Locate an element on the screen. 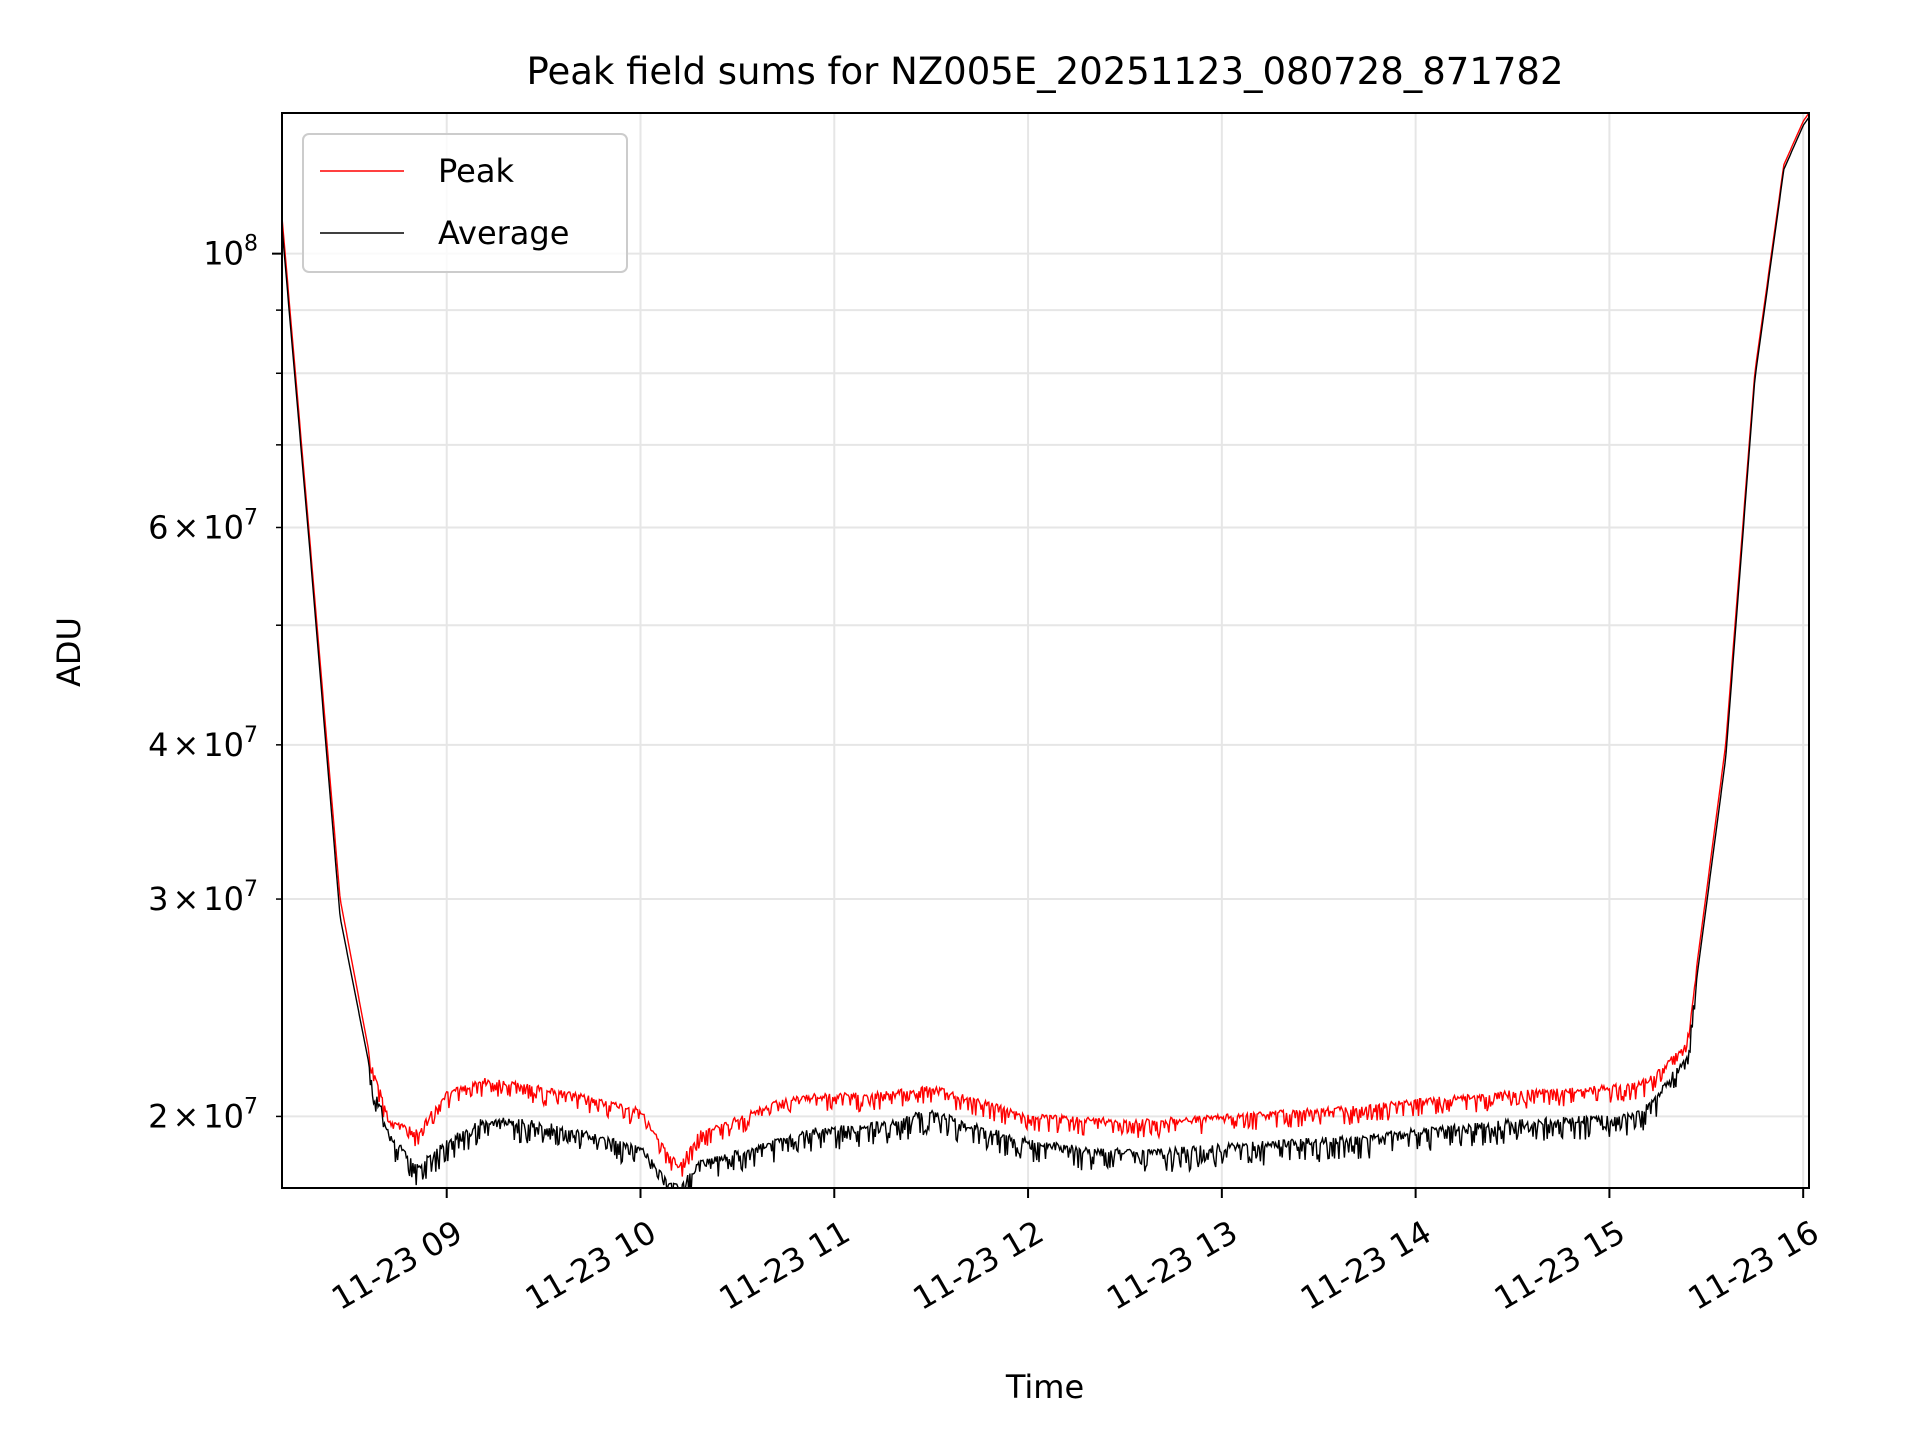  y-tick-label: 6 × 10⁷ is located at coordinates (203, 525).